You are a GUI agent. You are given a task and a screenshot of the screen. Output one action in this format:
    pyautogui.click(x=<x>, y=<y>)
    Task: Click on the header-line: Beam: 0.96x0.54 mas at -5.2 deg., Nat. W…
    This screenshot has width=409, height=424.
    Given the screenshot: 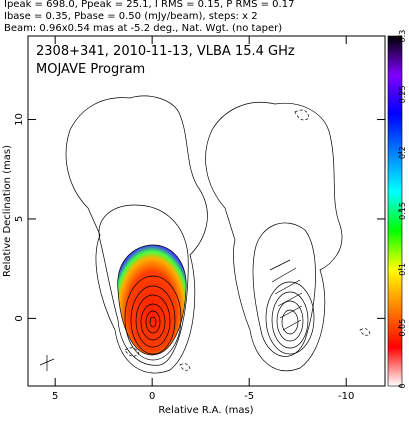 What is the action you would take?
    pyautogui.click(x=143, y=28)
    